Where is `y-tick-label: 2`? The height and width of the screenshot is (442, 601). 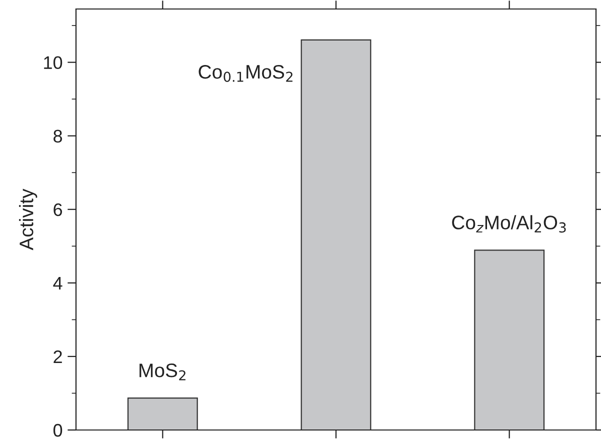
y-tick-label: 2 is located at coordinates (58, 357).